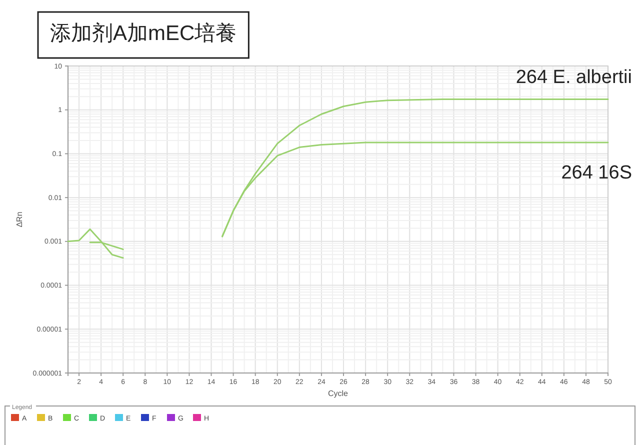 The height and width of the screenshot is (445, 638). I want to click on title-box: 添加剂A加mEC培養, so click(143, 35).